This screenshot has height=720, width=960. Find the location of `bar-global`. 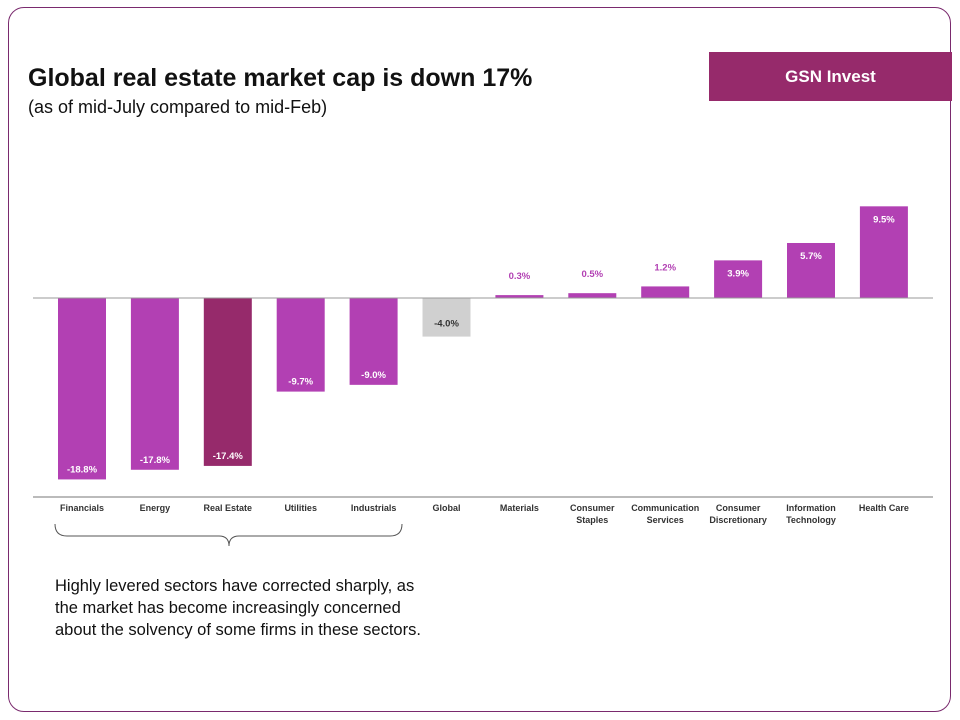

bar-global is located at coordinates (446, 317).